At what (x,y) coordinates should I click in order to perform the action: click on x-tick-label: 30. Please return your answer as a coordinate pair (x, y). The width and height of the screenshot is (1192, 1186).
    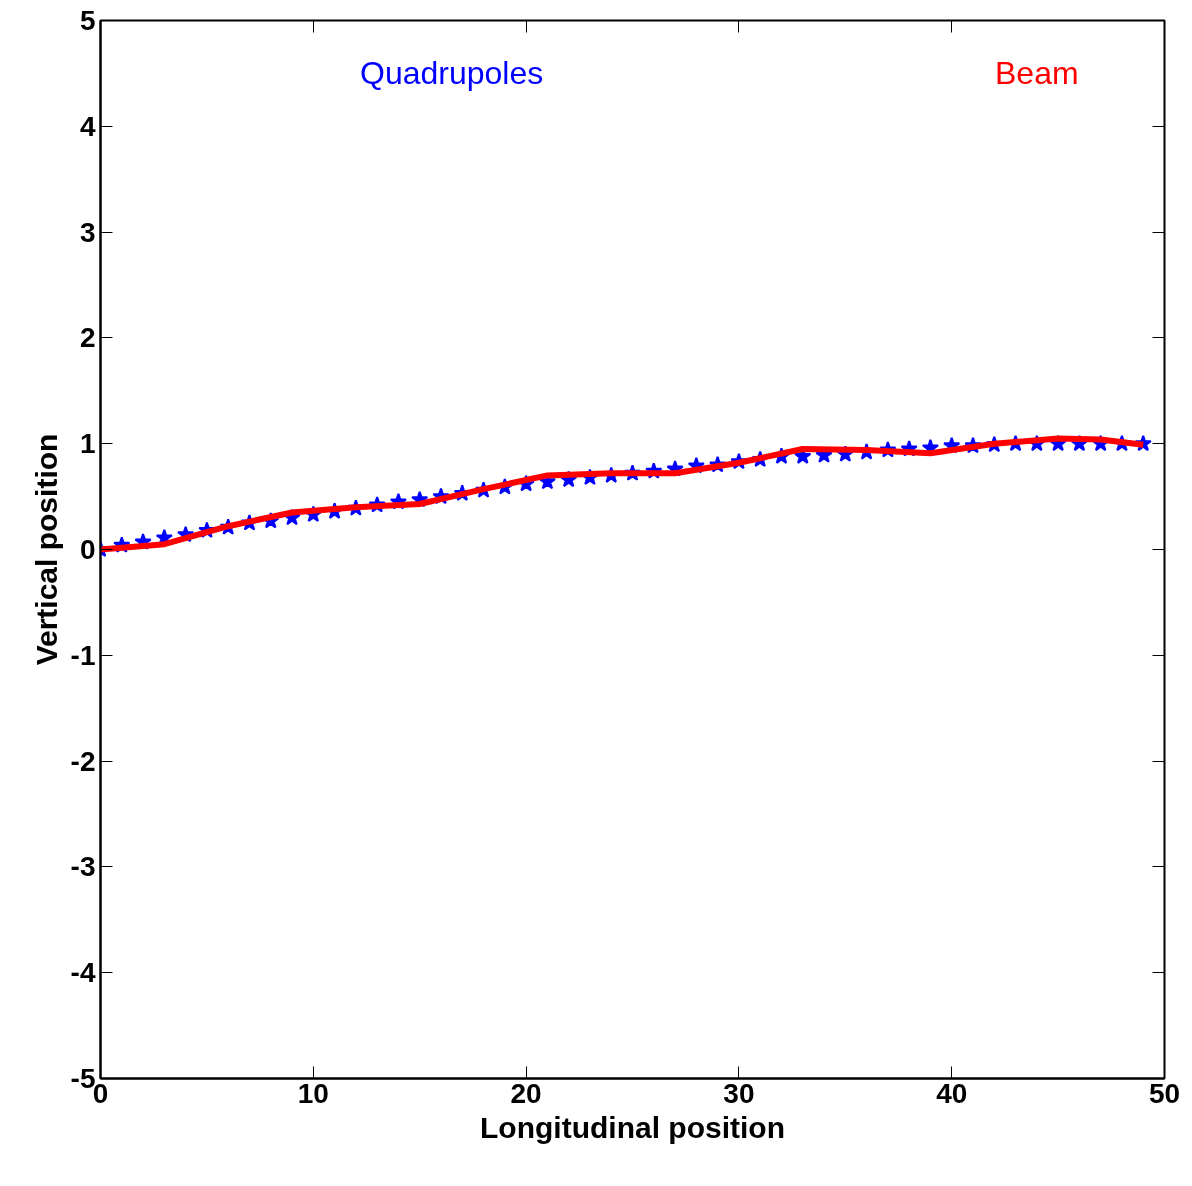
    Looking at the image, I should click on (739, 1093).